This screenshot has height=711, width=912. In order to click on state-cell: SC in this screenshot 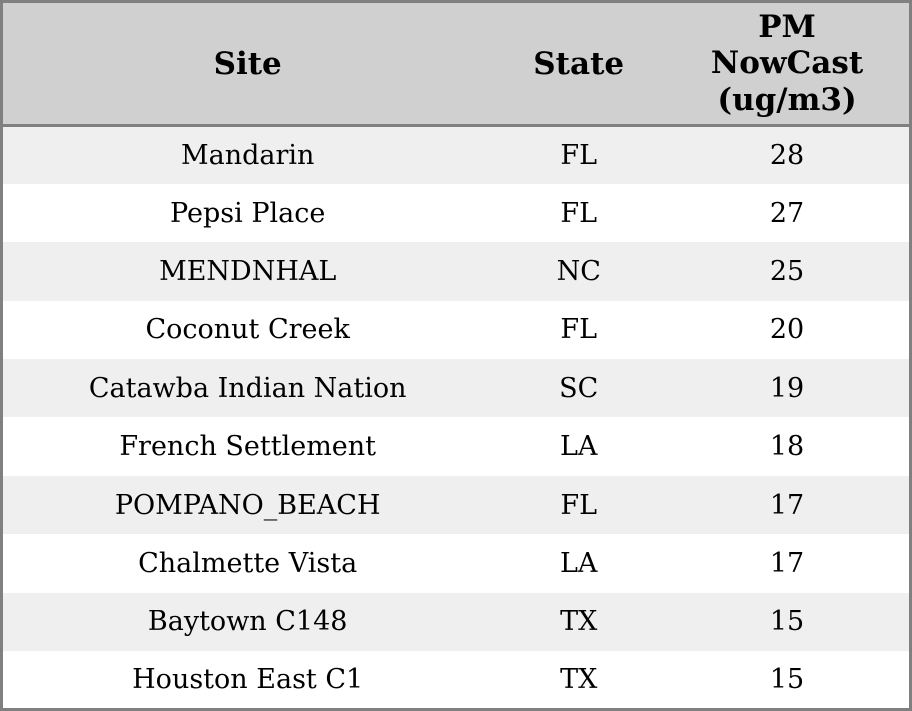, I will do `click(579, 388)`.